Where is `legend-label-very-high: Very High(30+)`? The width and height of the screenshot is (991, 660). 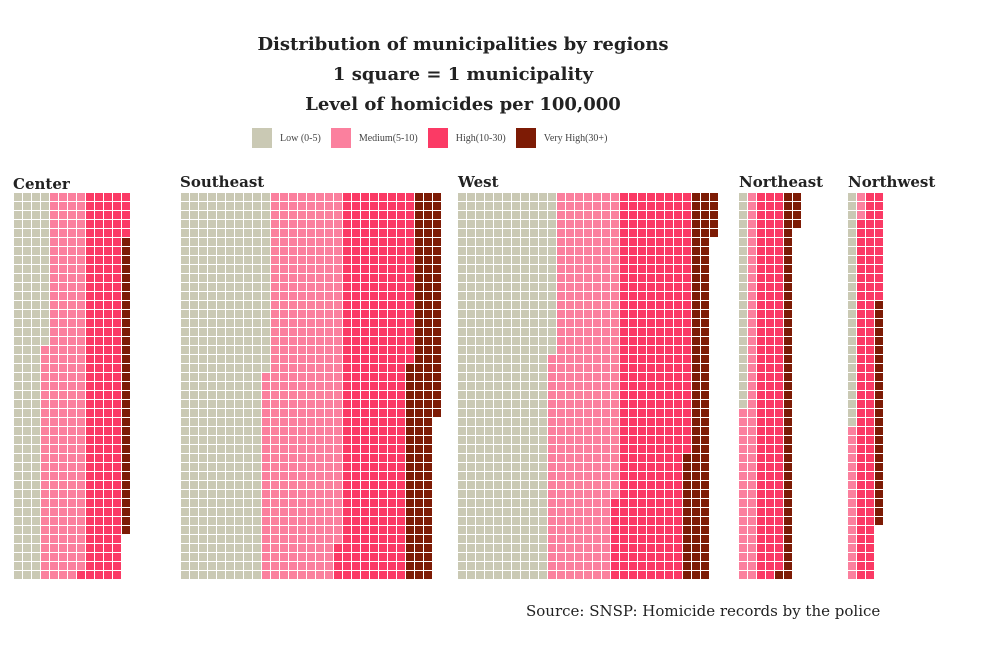
legend-label-very-high: Very High(30+) is located at coordinates (575, 138).